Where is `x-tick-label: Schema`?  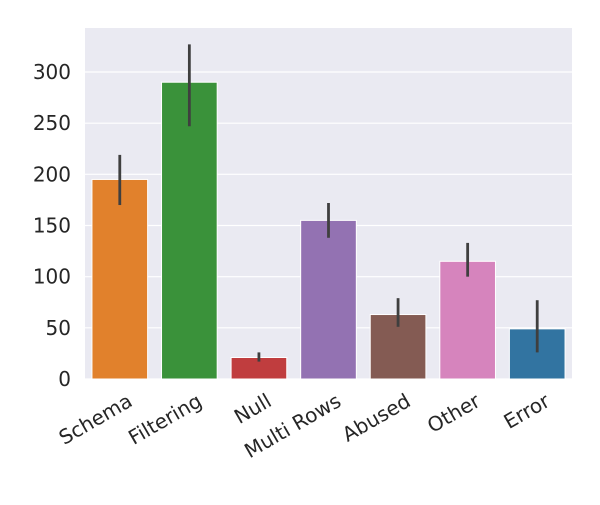
x-tick-label: Schema is located at coordinates (96, 419).